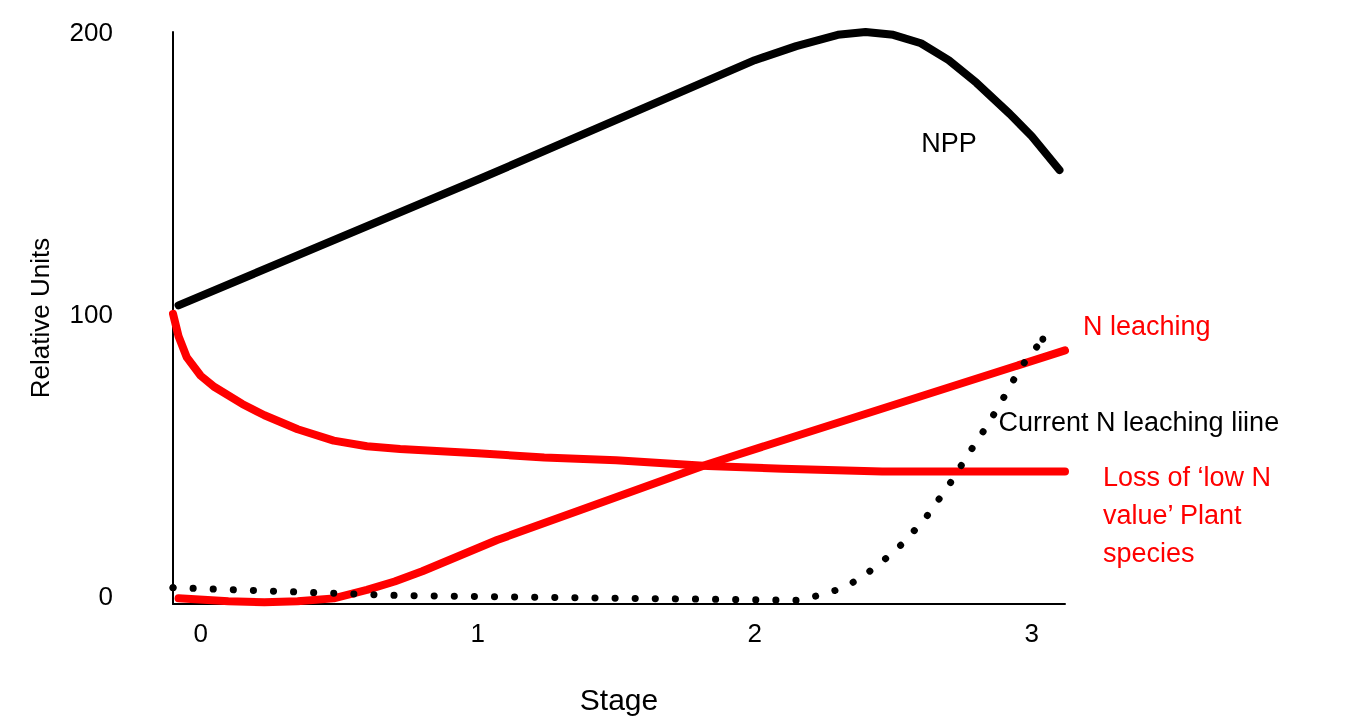 The width and height of the screenshot is (1346, 727). Describe the element at coordinates (754, 633) in the screenshot. I see `x-tick-label: 2` at that location.